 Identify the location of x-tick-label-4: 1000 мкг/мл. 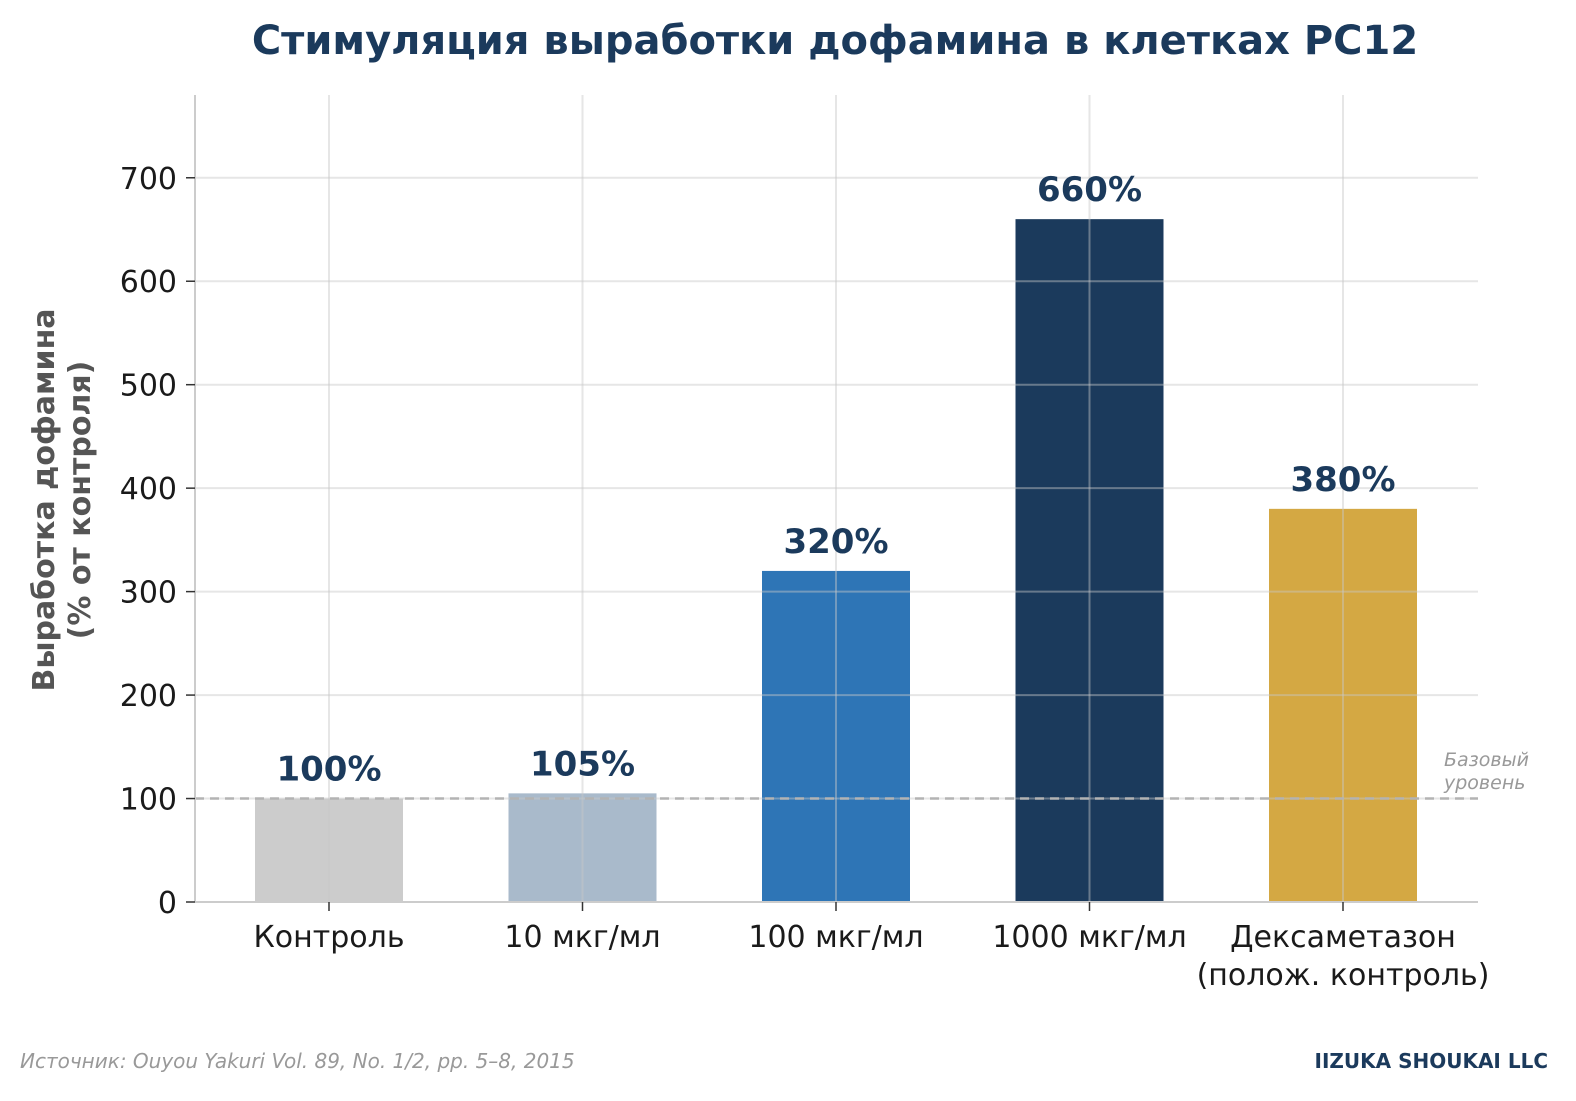
(1089, 937).